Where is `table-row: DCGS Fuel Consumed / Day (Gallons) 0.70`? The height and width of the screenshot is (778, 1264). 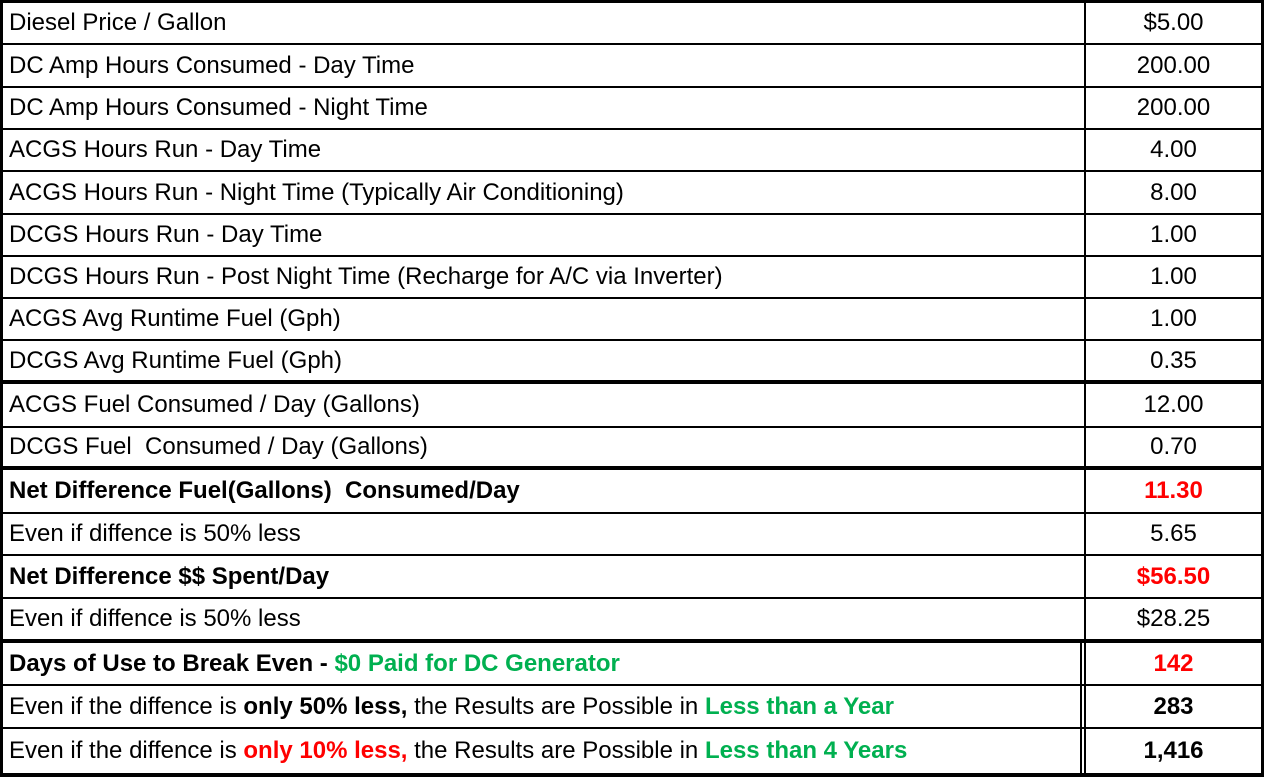
table-row: DCGS Fuel Consumed / Day (Gallons) 0.70 is located at coordinates (632, 449).